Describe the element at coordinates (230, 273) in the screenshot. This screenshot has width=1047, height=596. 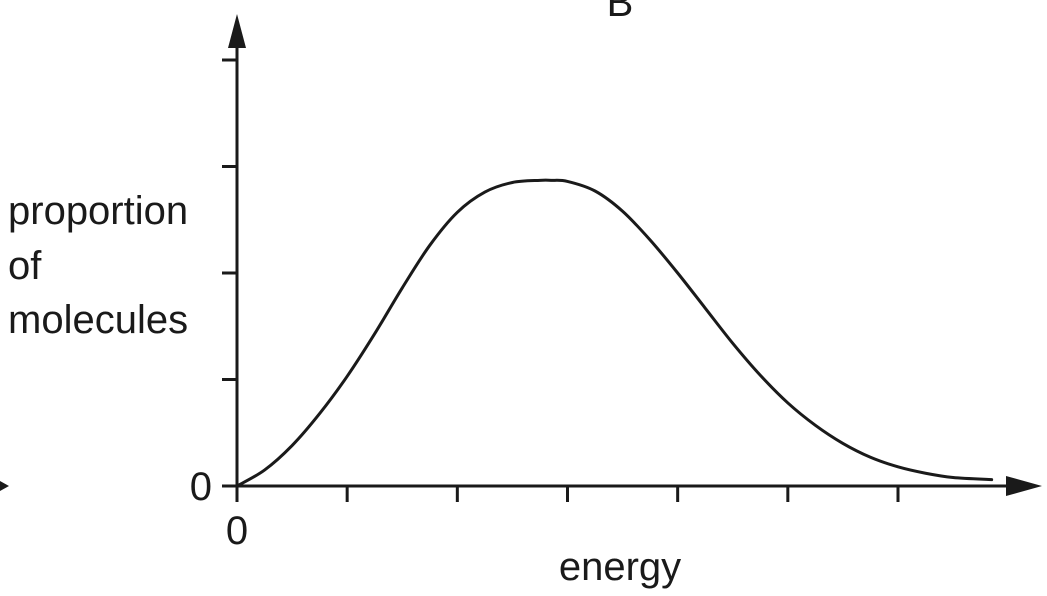
I see `y-axis-ticks` at that location.